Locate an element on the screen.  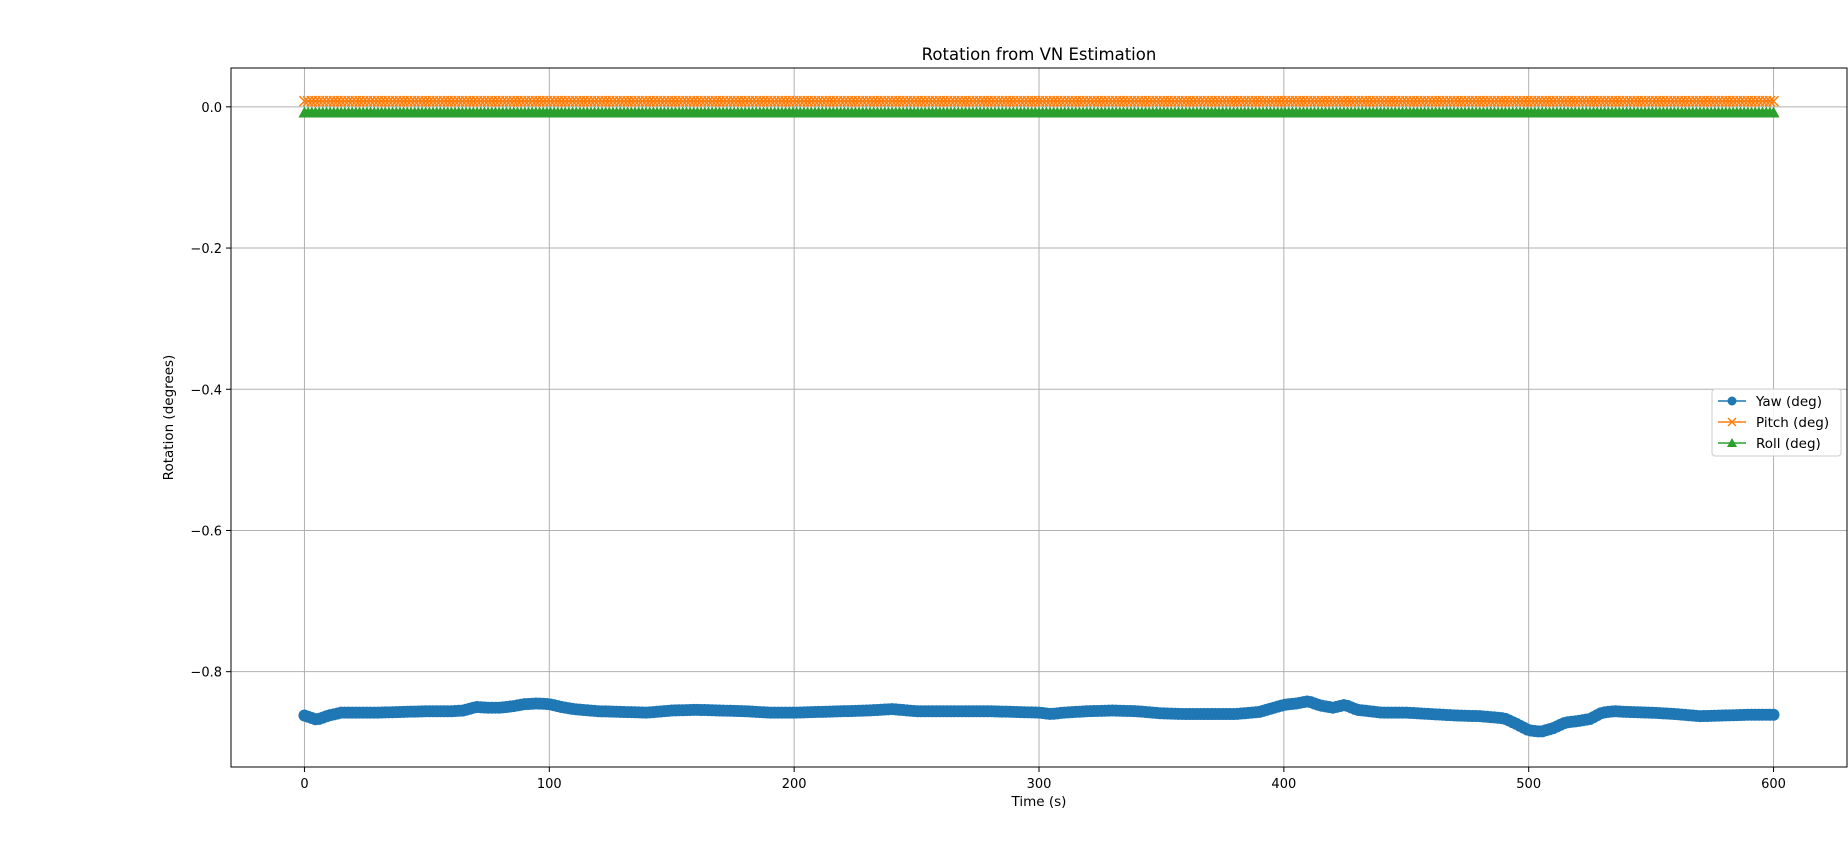
x-tick-label: 0 is located at coordinates (304, 784).